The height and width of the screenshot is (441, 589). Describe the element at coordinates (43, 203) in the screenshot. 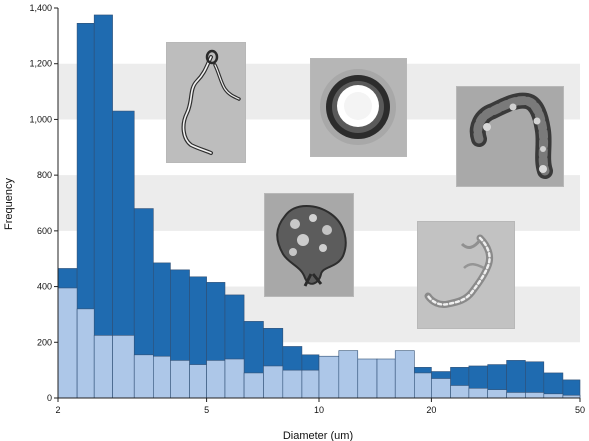

I see `y-axis-ticks: 0 200 400 600 800 1,000 1,200 1,400` at that location.